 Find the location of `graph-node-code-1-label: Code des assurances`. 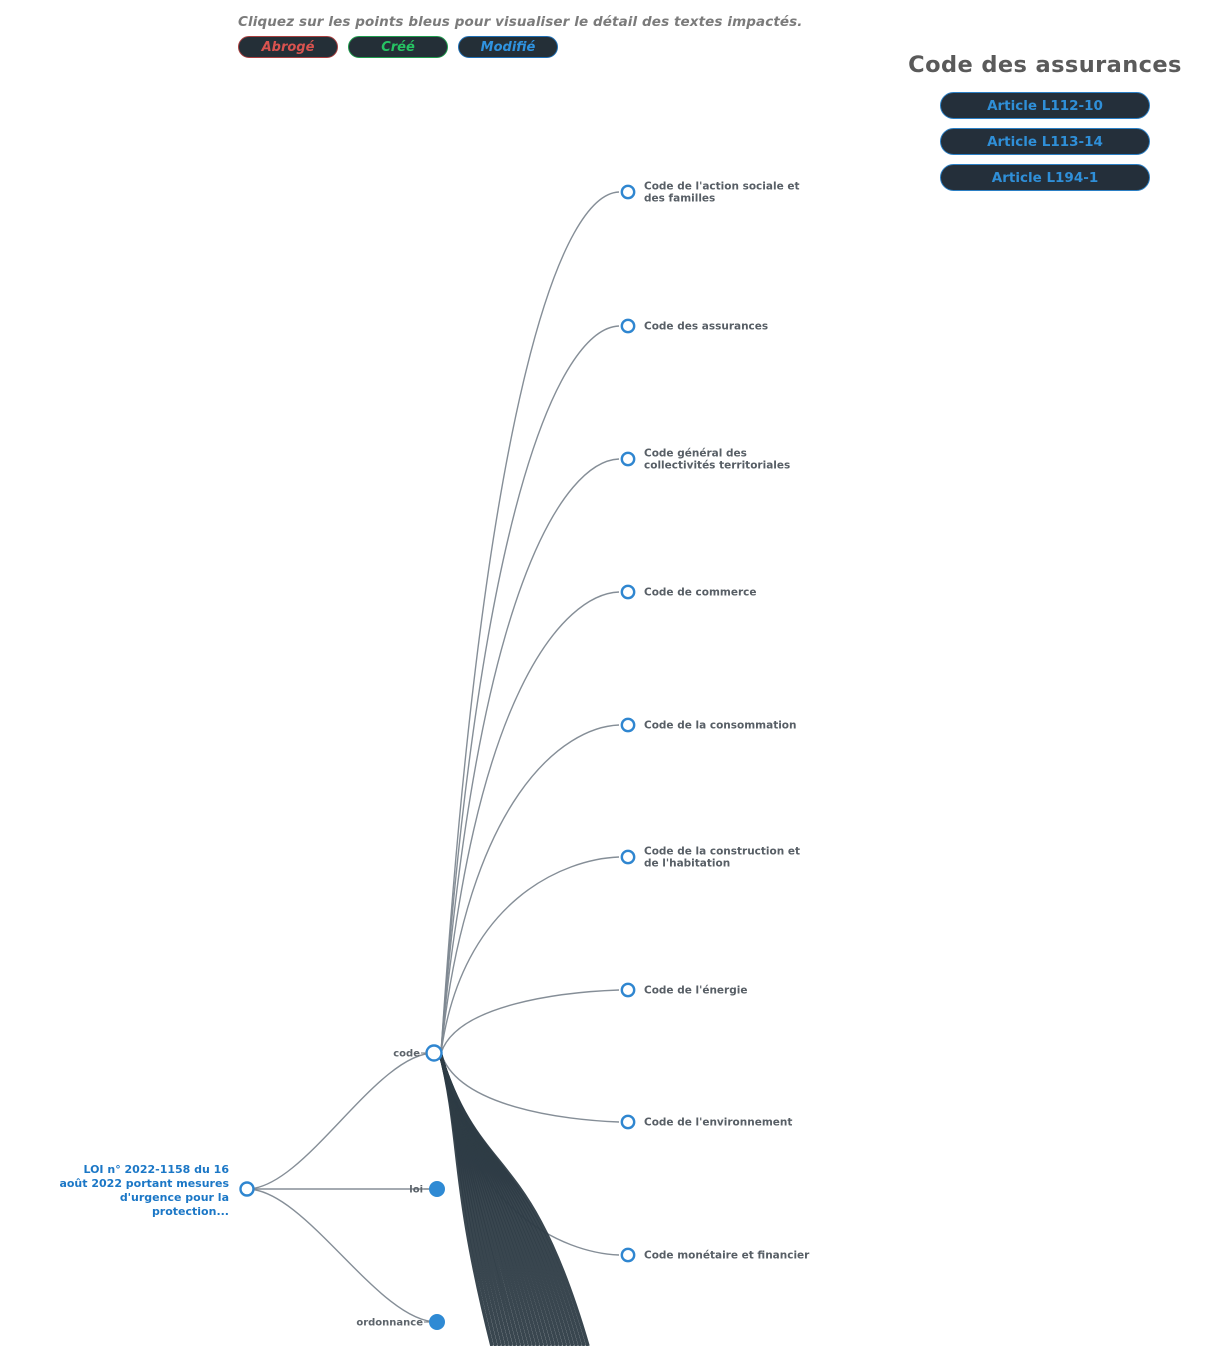

graph-node-code-1-label: Code des assurances is located at coordinates (706, 327).